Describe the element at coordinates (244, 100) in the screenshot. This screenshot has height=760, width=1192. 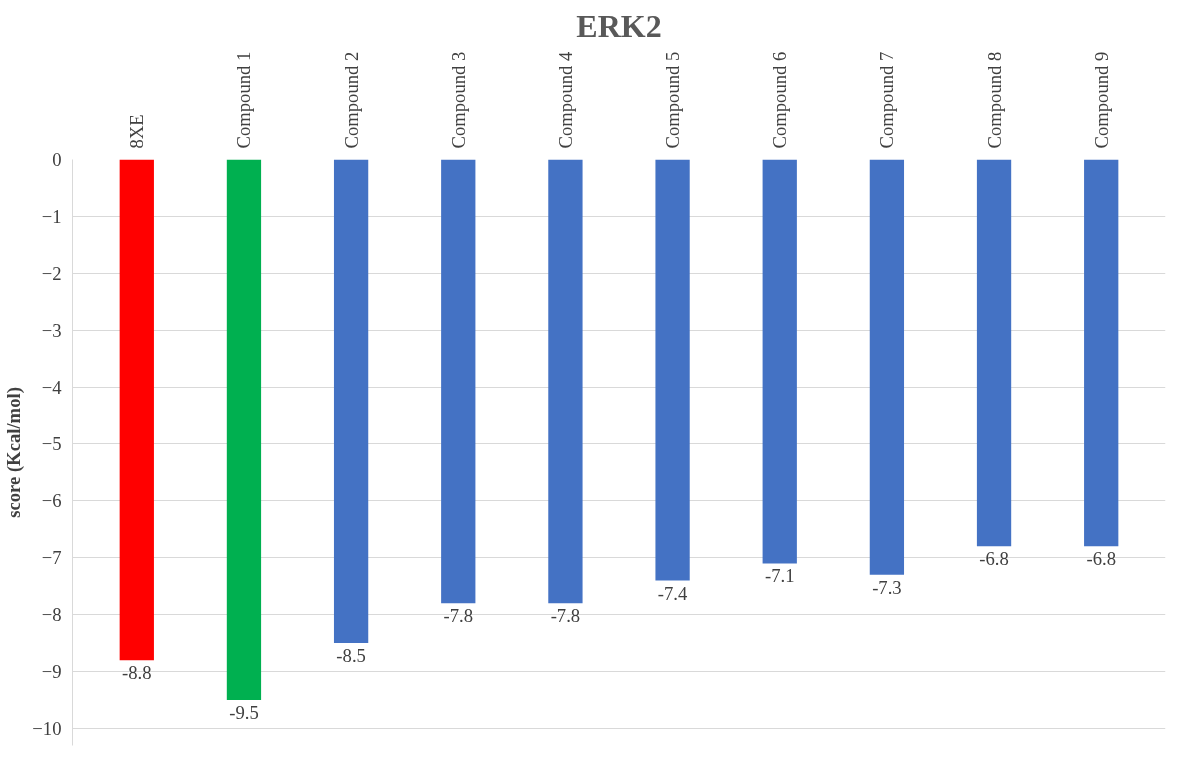
I see `x-tick-label: Compound 1` at that location.